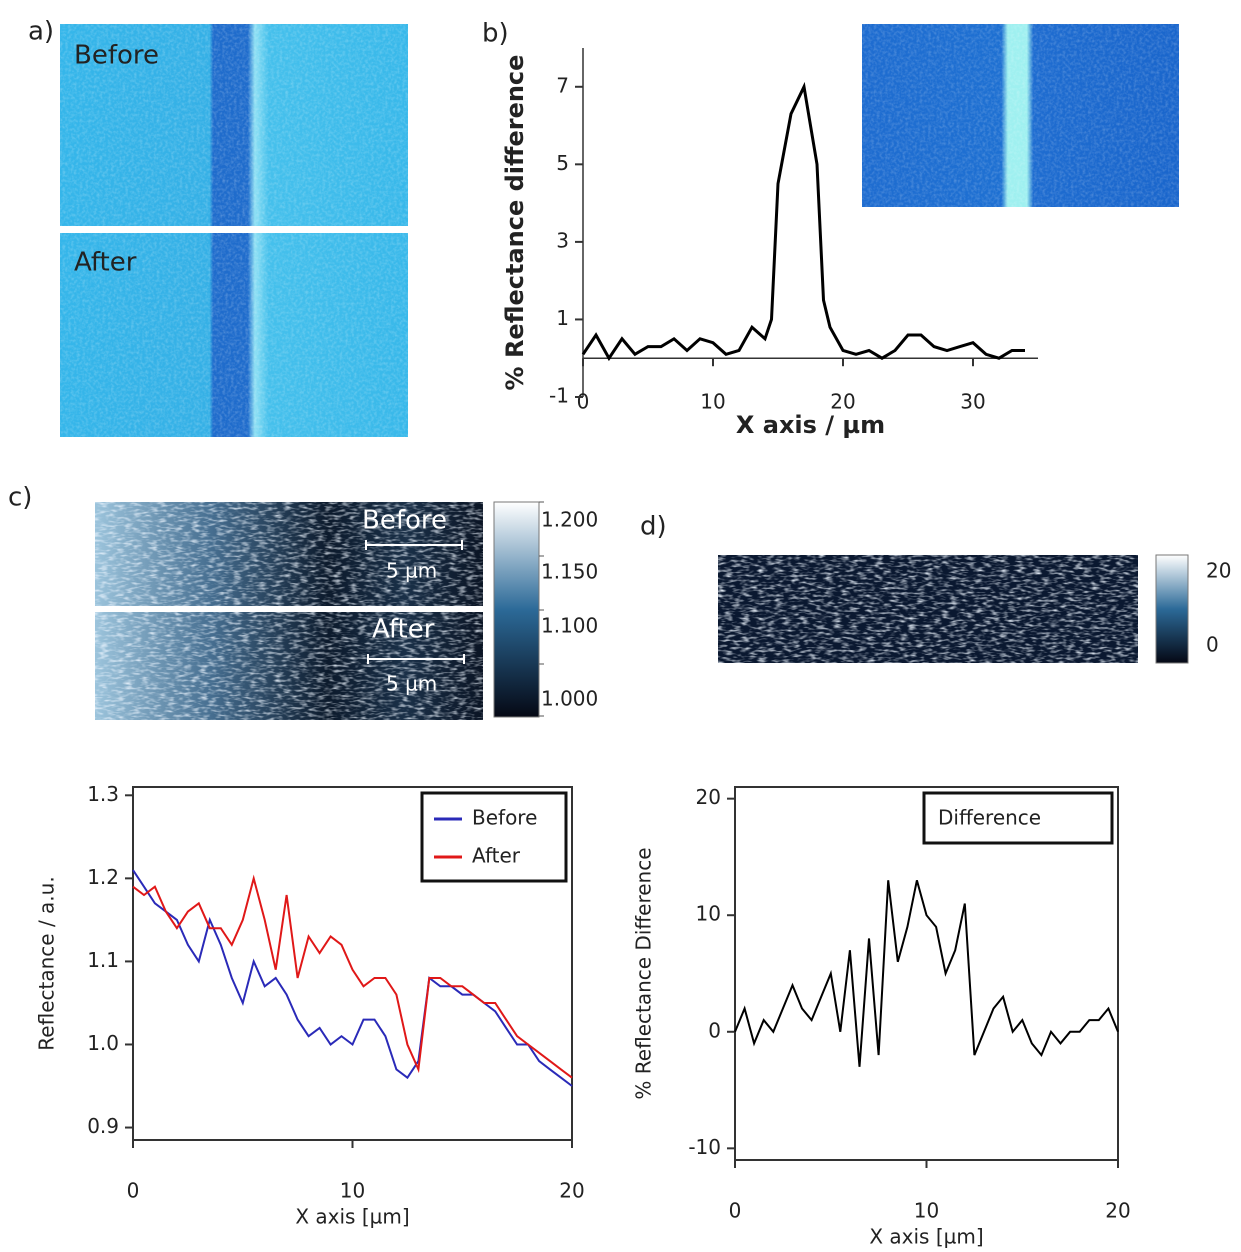 The width and height of the screenshot is (1241, 1252). What do you see at coordinates (714, 1030) in the screenshot?
I see `y-tick-label: 0` at bounding box center [714, 1030].